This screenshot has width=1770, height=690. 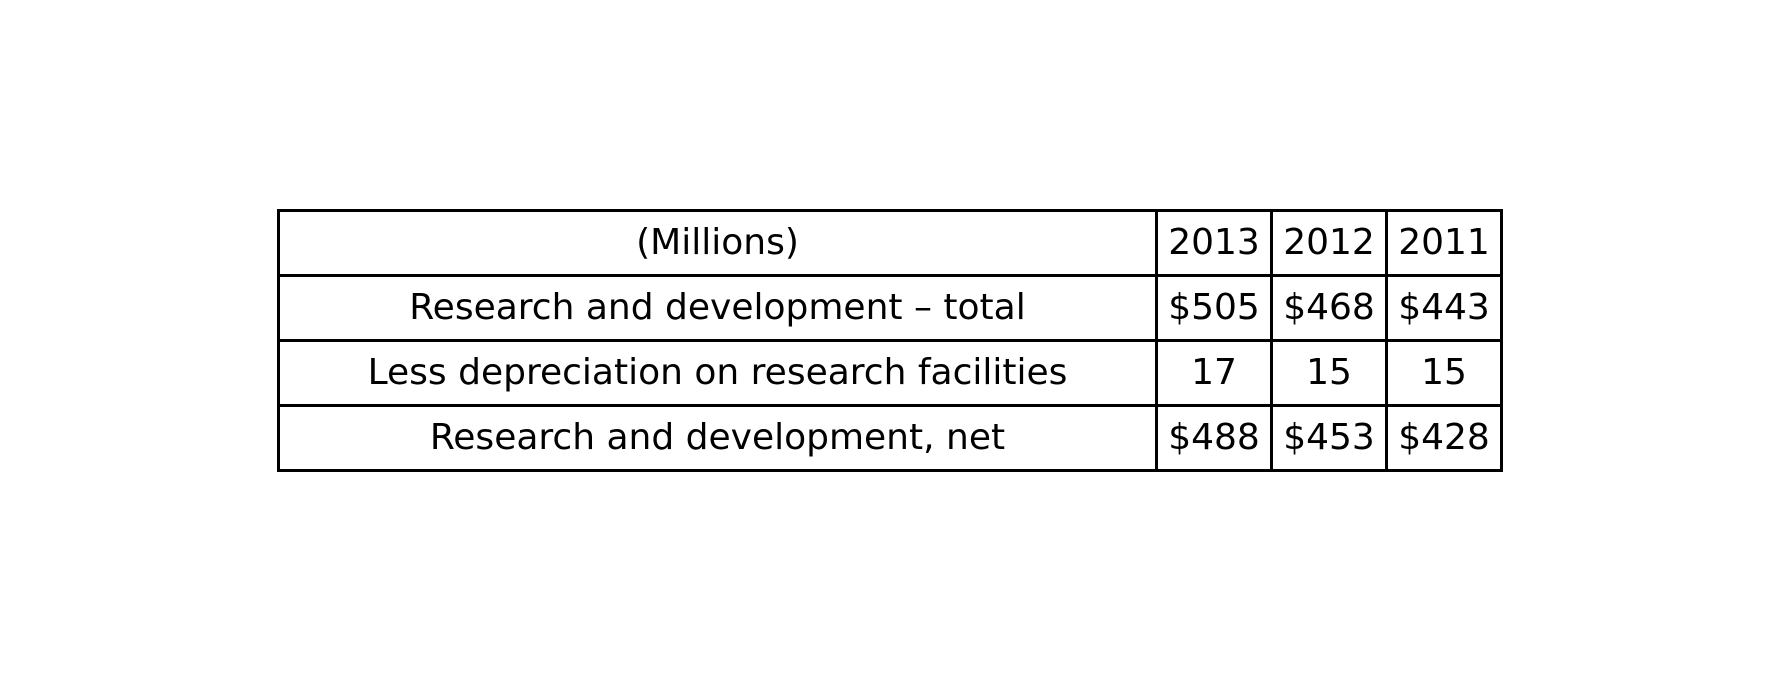 What do you see at coordinates (717, 373) in the screenshot?
I see `row-label: Less depreciation on research facilities` at bounding box center [717, 373].